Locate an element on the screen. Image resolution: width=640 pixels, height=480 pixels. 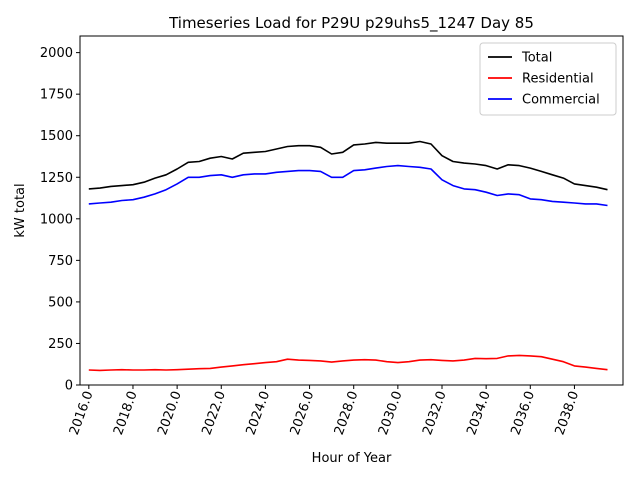
series-line-total is located at coordinates (348, 165).